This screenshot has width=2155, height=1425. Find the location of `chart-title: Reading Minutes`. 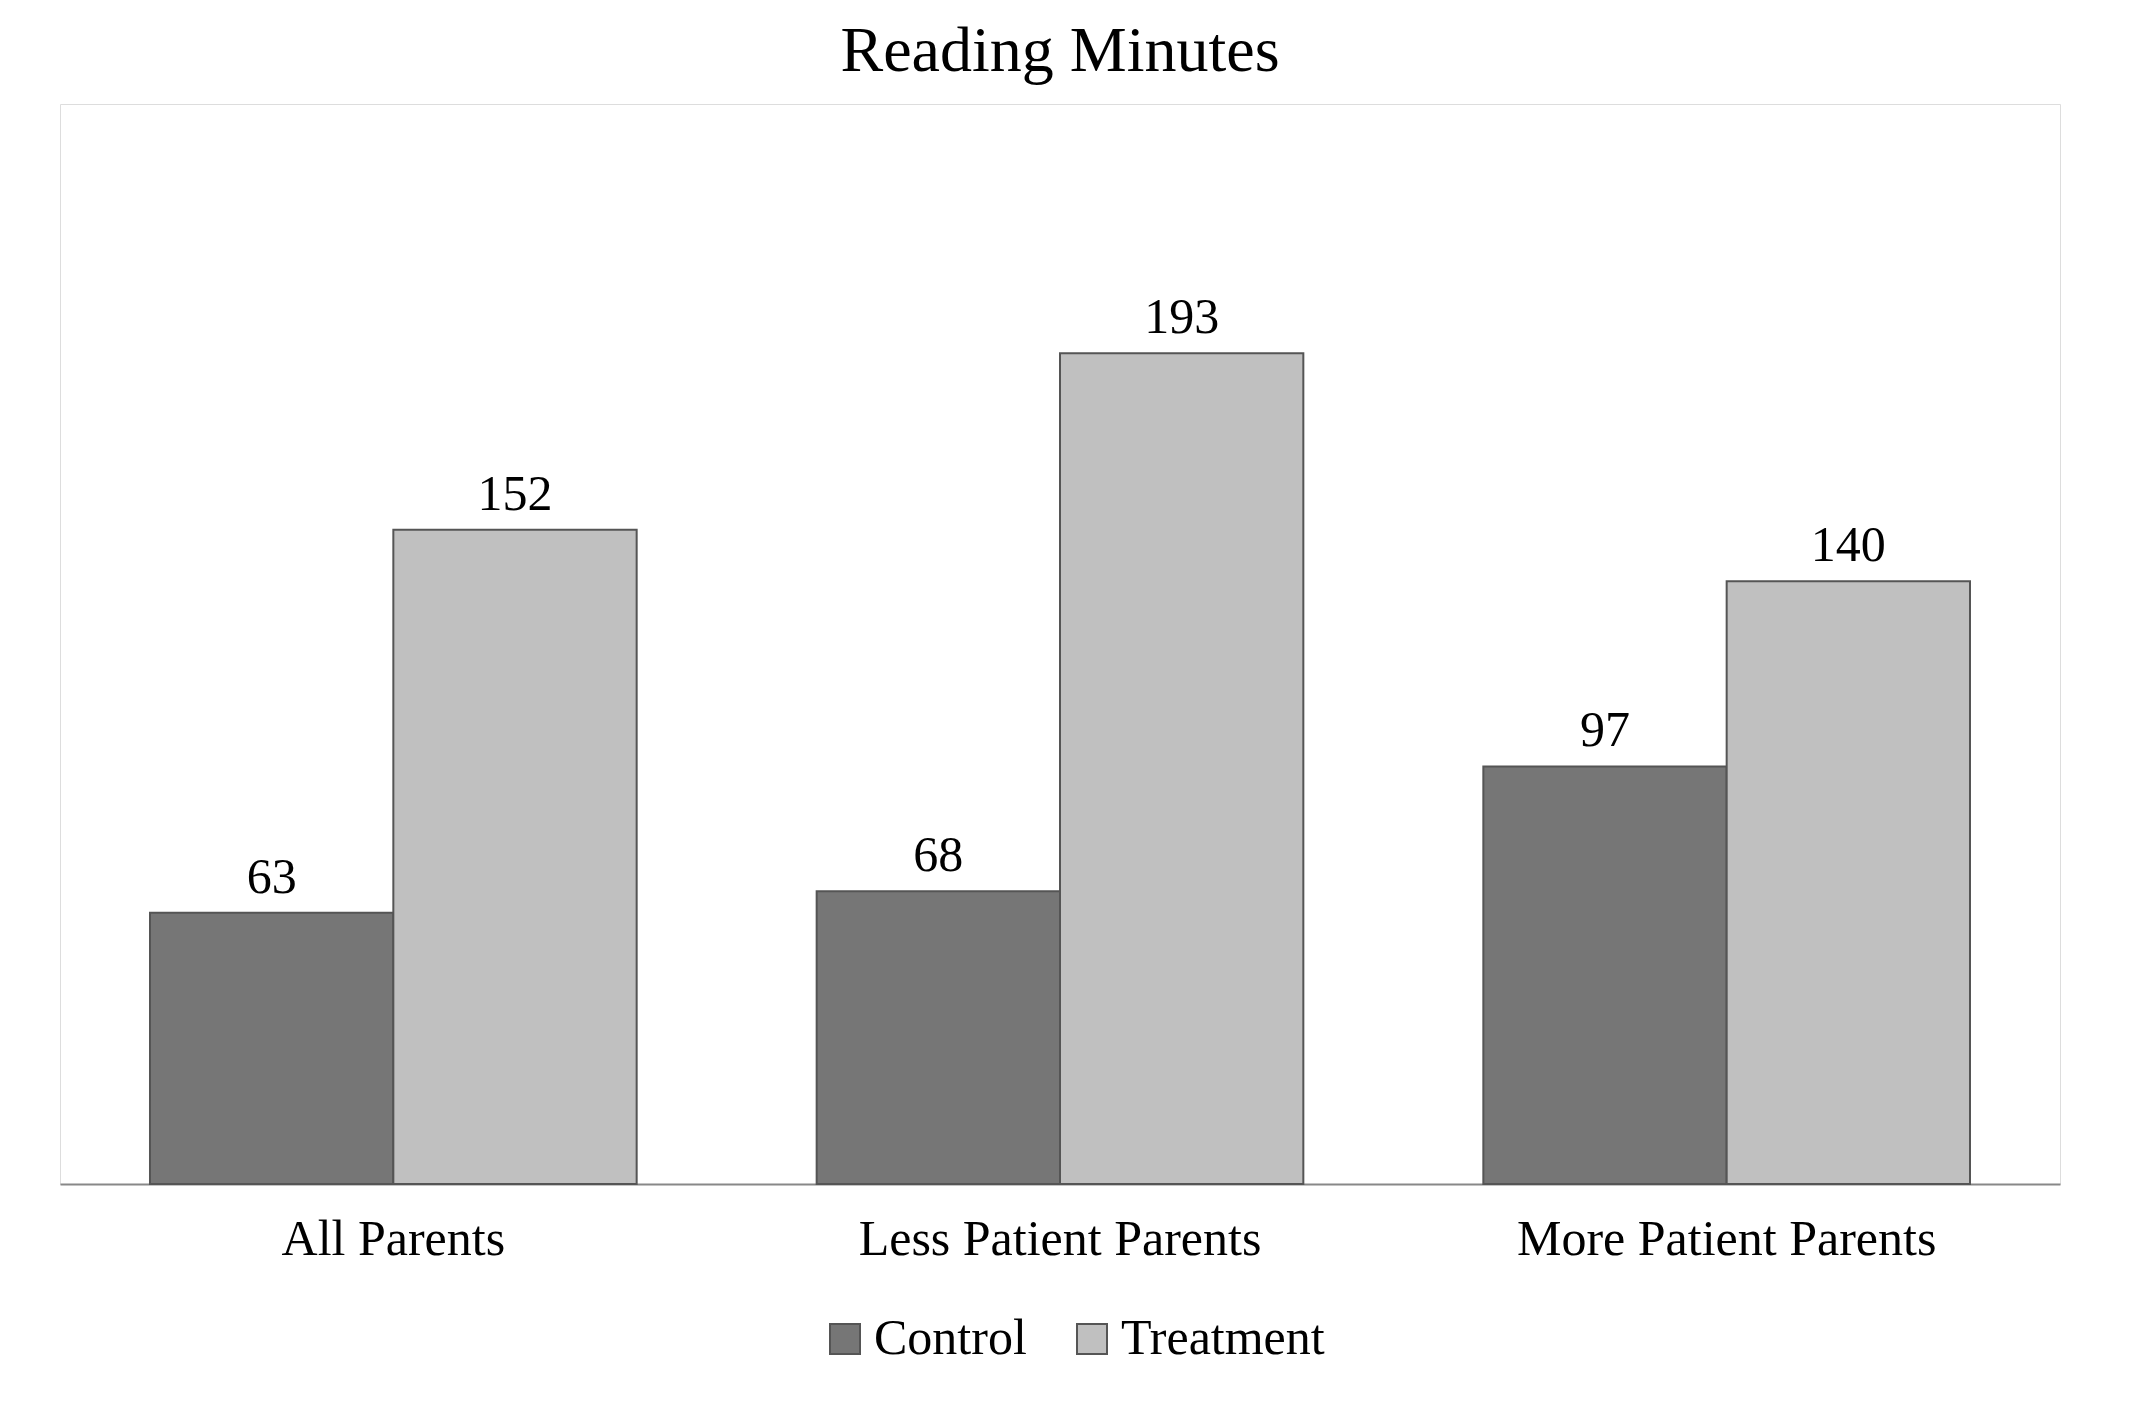

chart-title: Reading Minutes is located at coordinates (1060, 49).